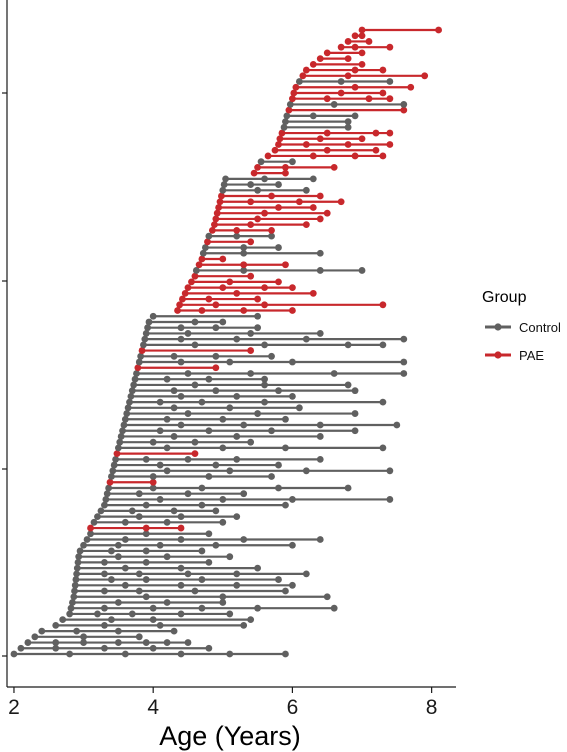  I want to click on legend: Group Control PAE, so click(521, 326).